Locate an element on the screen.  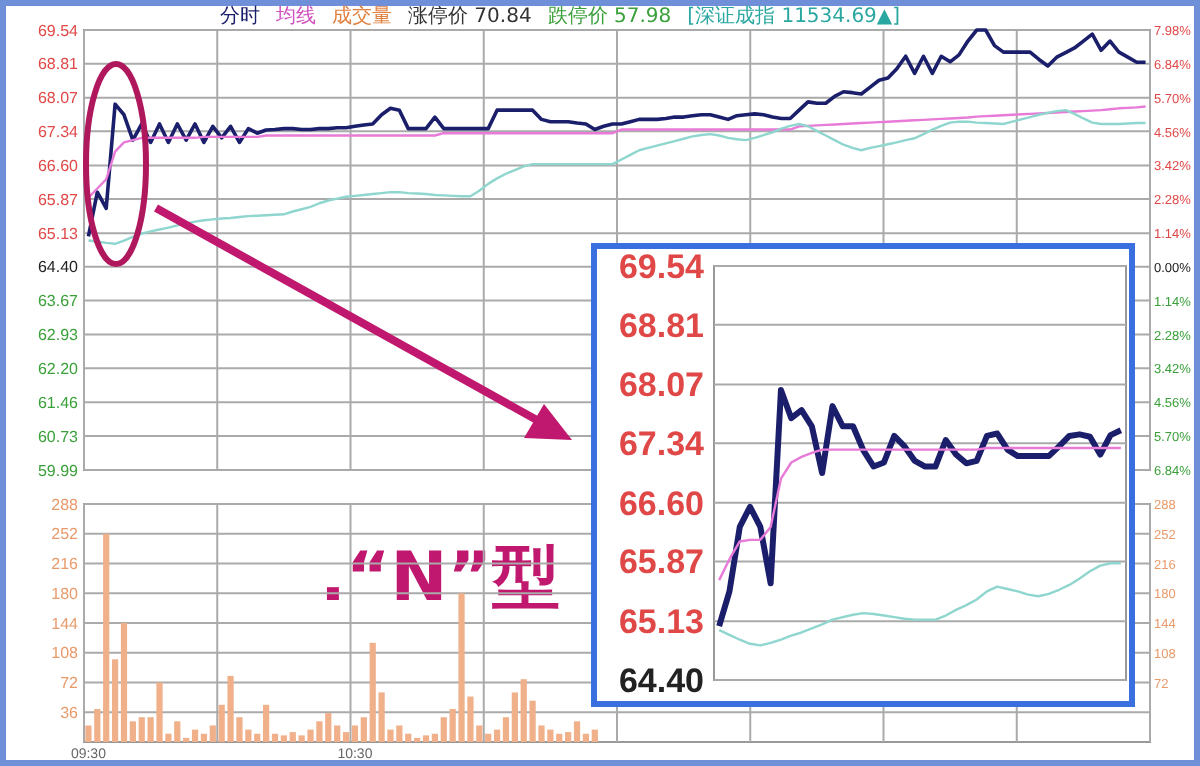
text: 跌停价 57.98 is located at coordinates (609, 16).